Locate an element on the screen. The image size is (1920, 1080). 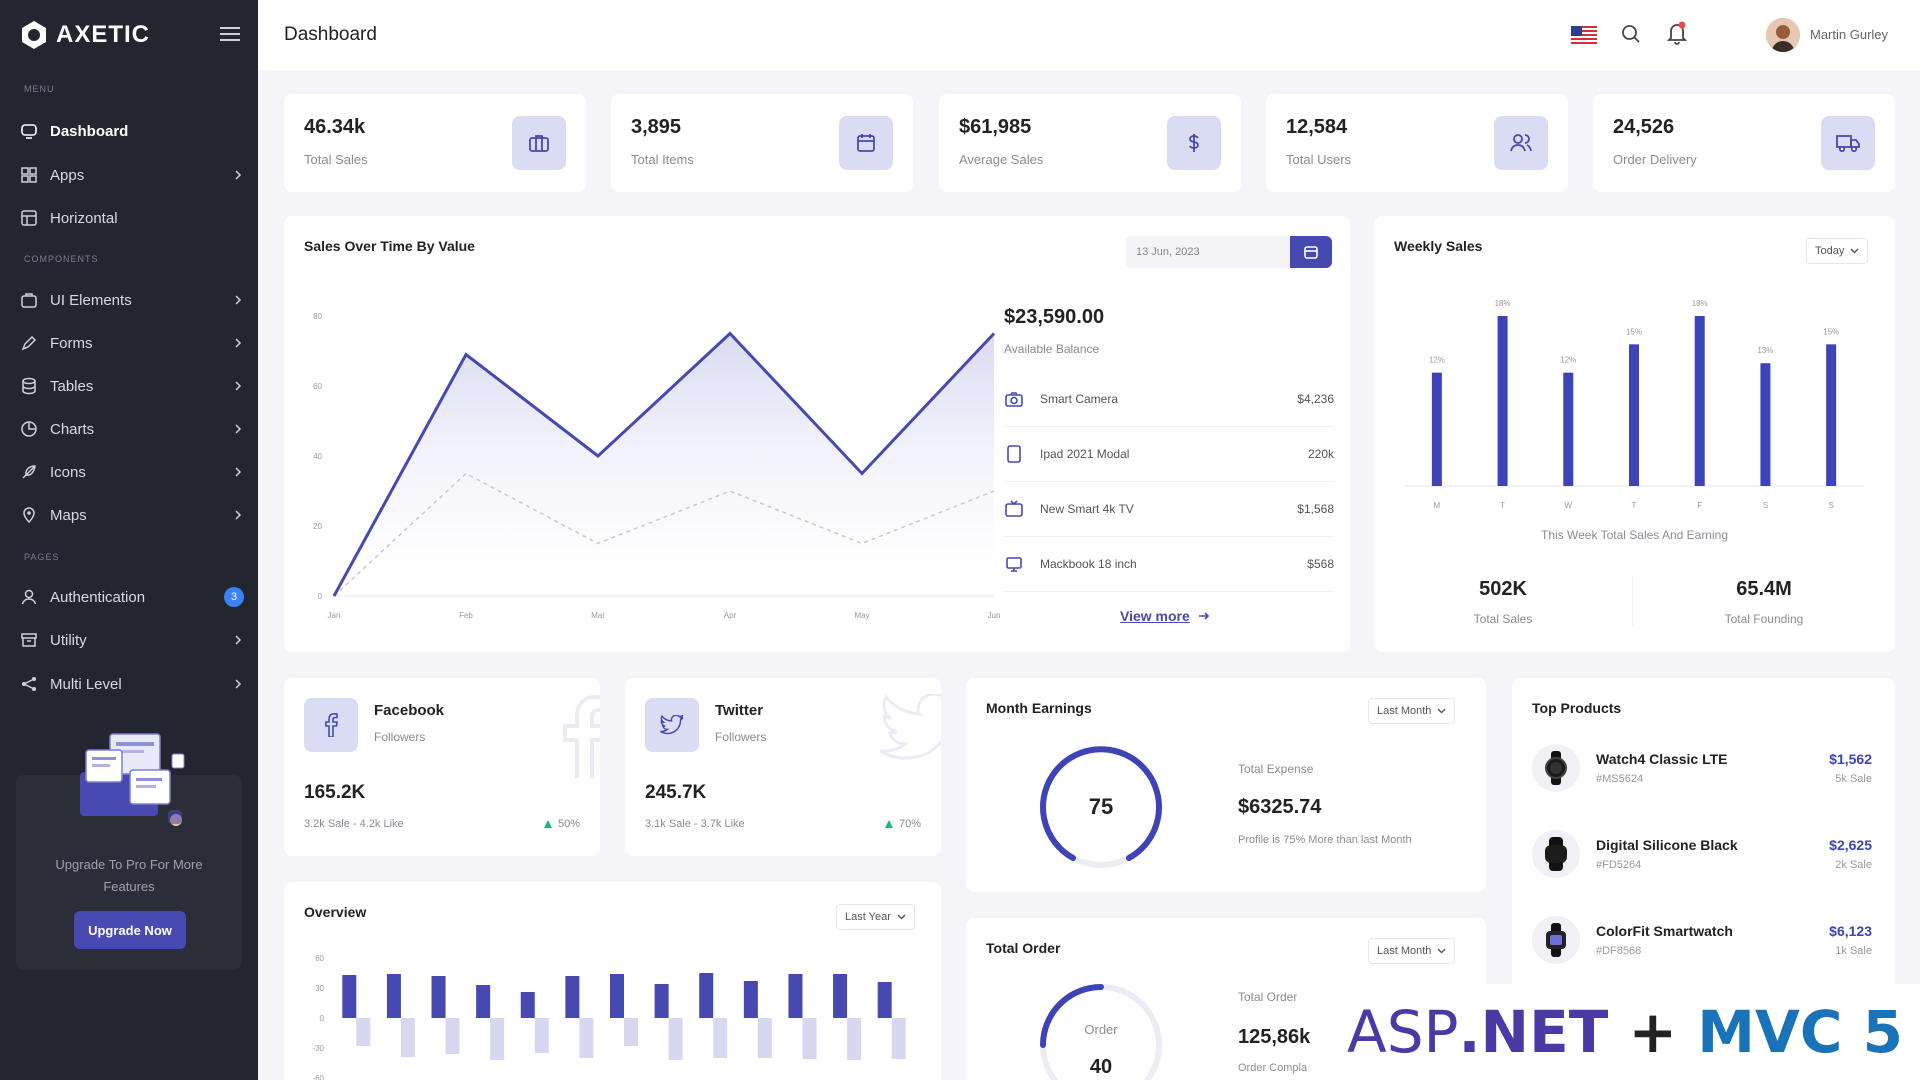
social-sub: Followers is located at coordinates (400, 737).